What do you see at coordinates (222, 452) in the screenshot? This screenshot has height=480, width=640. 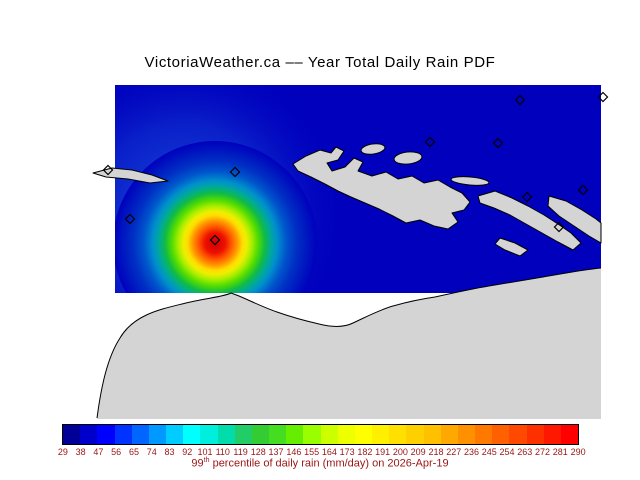 I see `colorbar-tick-label: 110` at bounding box center [222, 452].